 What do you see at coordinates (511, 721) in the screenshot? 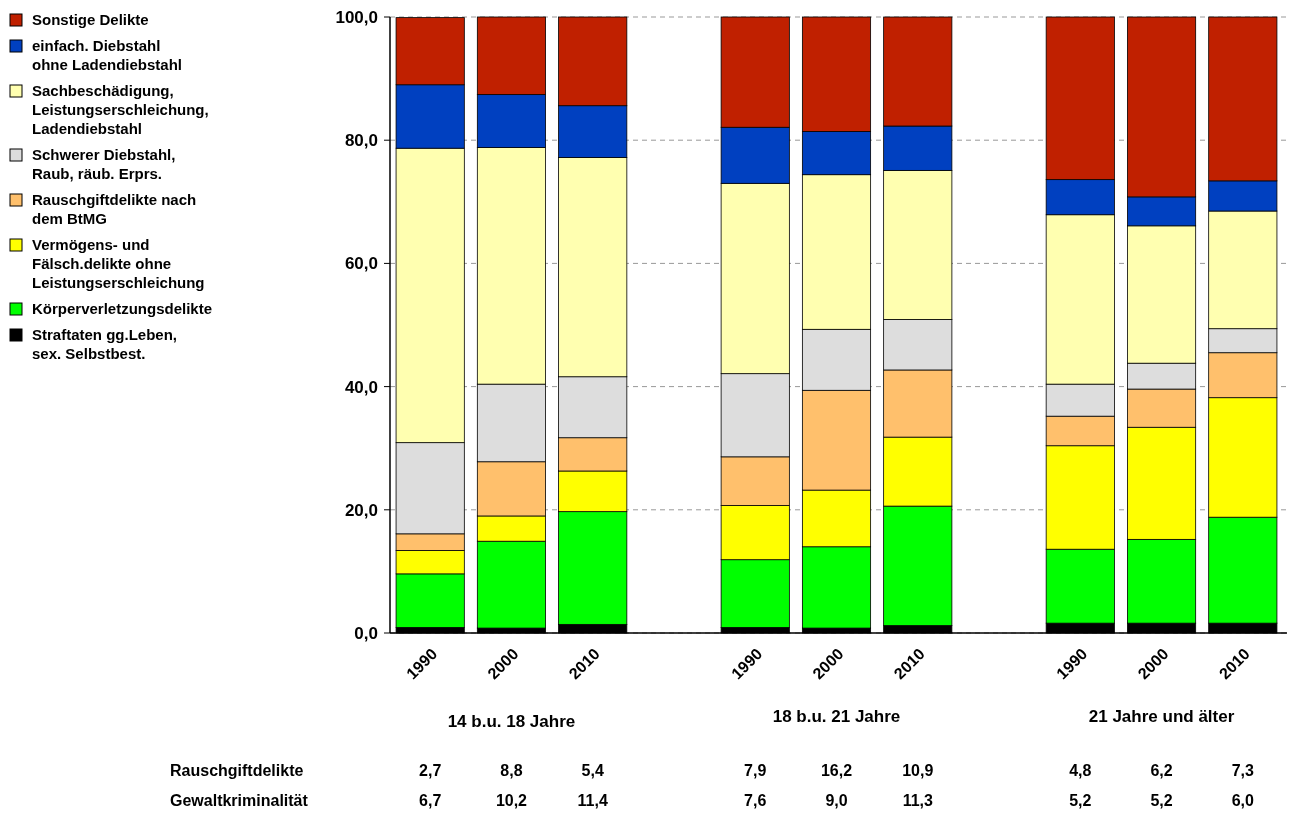
I see `text: 14 b.u. 18 Jahre` at bounding box center [511, 721].